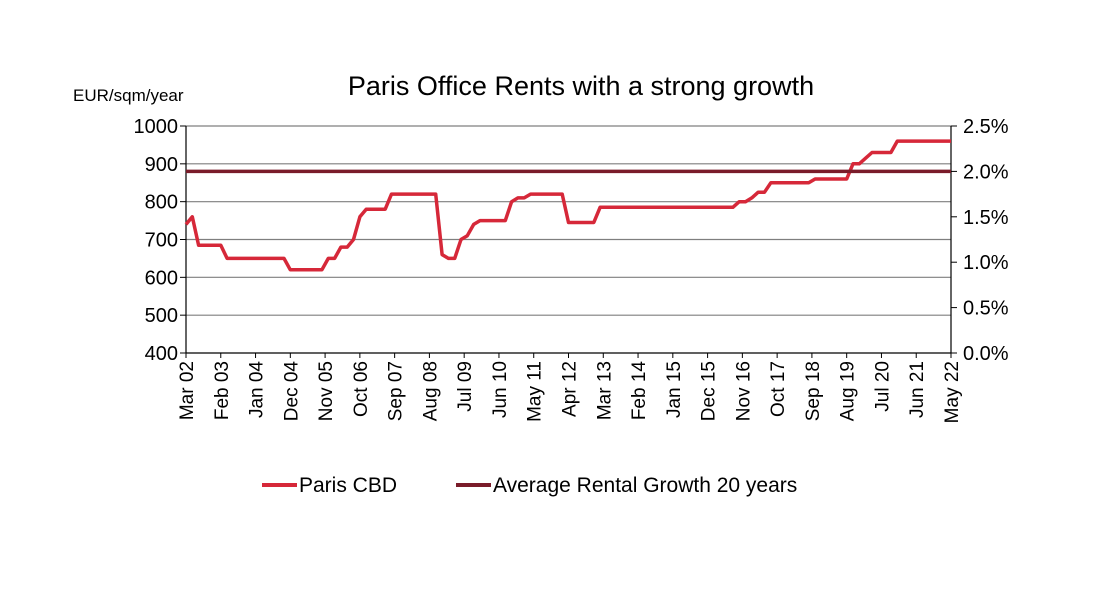  I want to click on x-tick-label: Feb 03, so click(222, 390).